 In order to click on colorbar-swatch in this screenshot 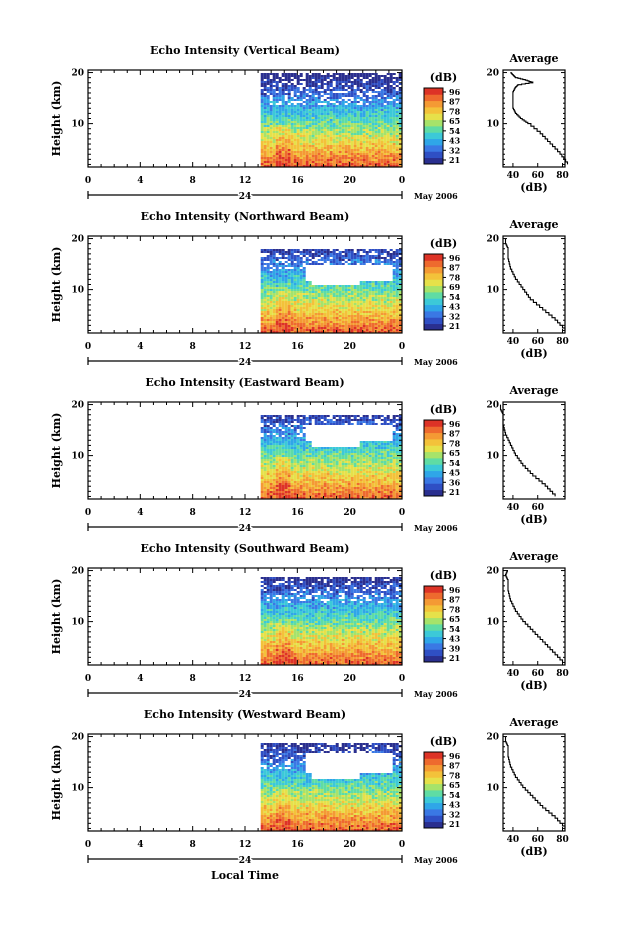, I will do `click(433, 283)`.